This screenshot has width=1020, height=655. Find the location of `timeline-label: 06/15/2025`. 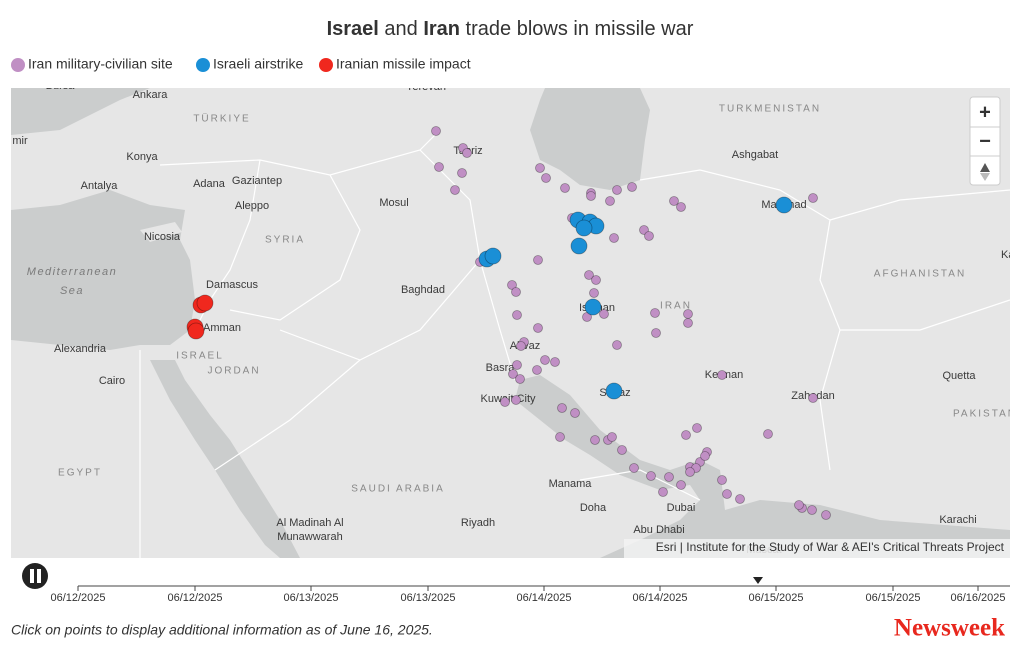

timeline-label: 06/15/2025 is located at coordinates (775, 598).